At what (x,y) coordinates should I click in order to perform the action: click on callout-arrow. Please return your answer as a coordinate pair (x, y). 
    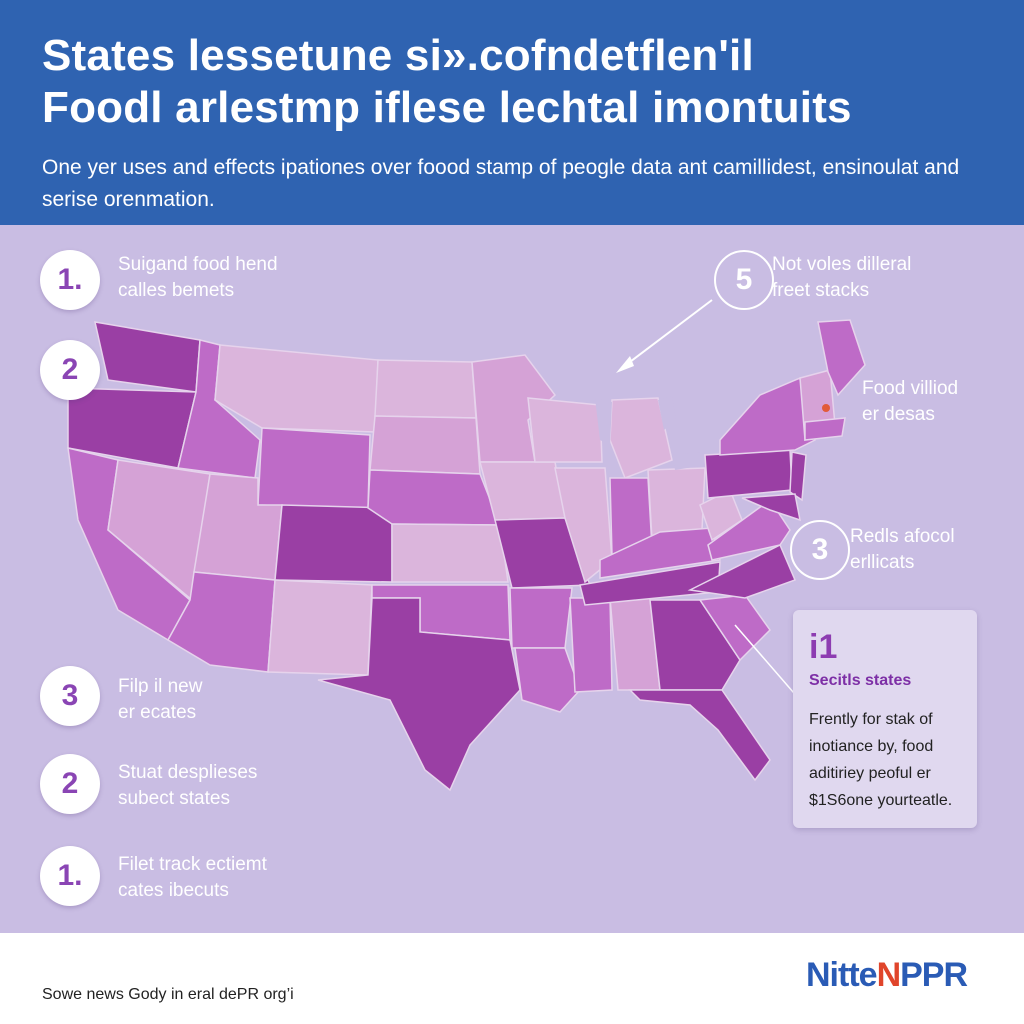
    Looking at the image, I should click on (667, 334).